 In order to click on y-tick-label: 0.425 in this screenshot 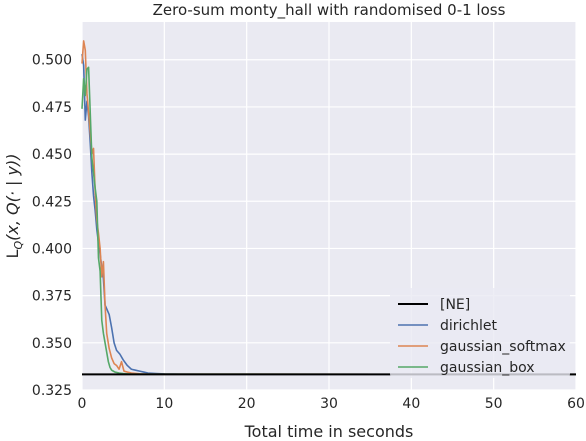, I will do `click(52, 202)`.